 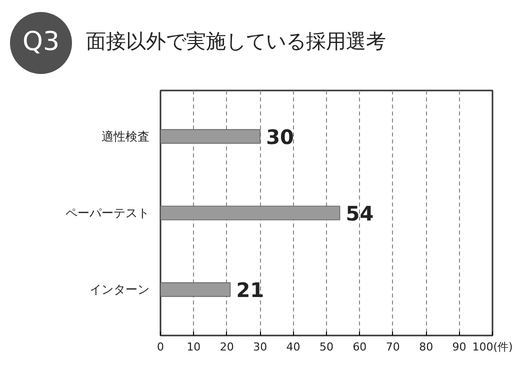 I want to click on x-tick-label: 10, so click(x=193, y=347).